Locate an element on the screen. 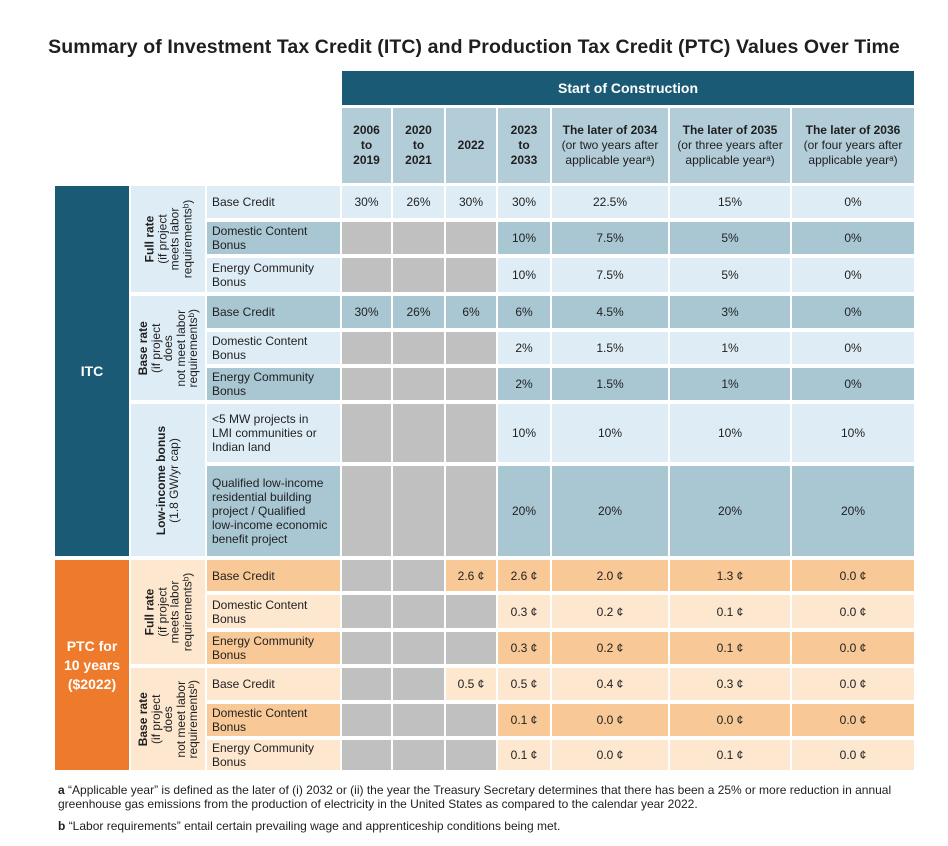 The image size is (948, 846). group-title: Full rate is located at coordinates (149, 239).